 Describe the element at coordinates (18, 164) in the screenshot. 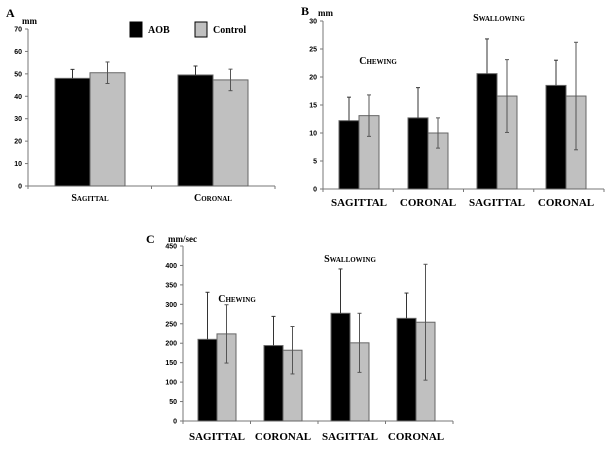

I see `panel-a-y-tick-label: 10` at that location.